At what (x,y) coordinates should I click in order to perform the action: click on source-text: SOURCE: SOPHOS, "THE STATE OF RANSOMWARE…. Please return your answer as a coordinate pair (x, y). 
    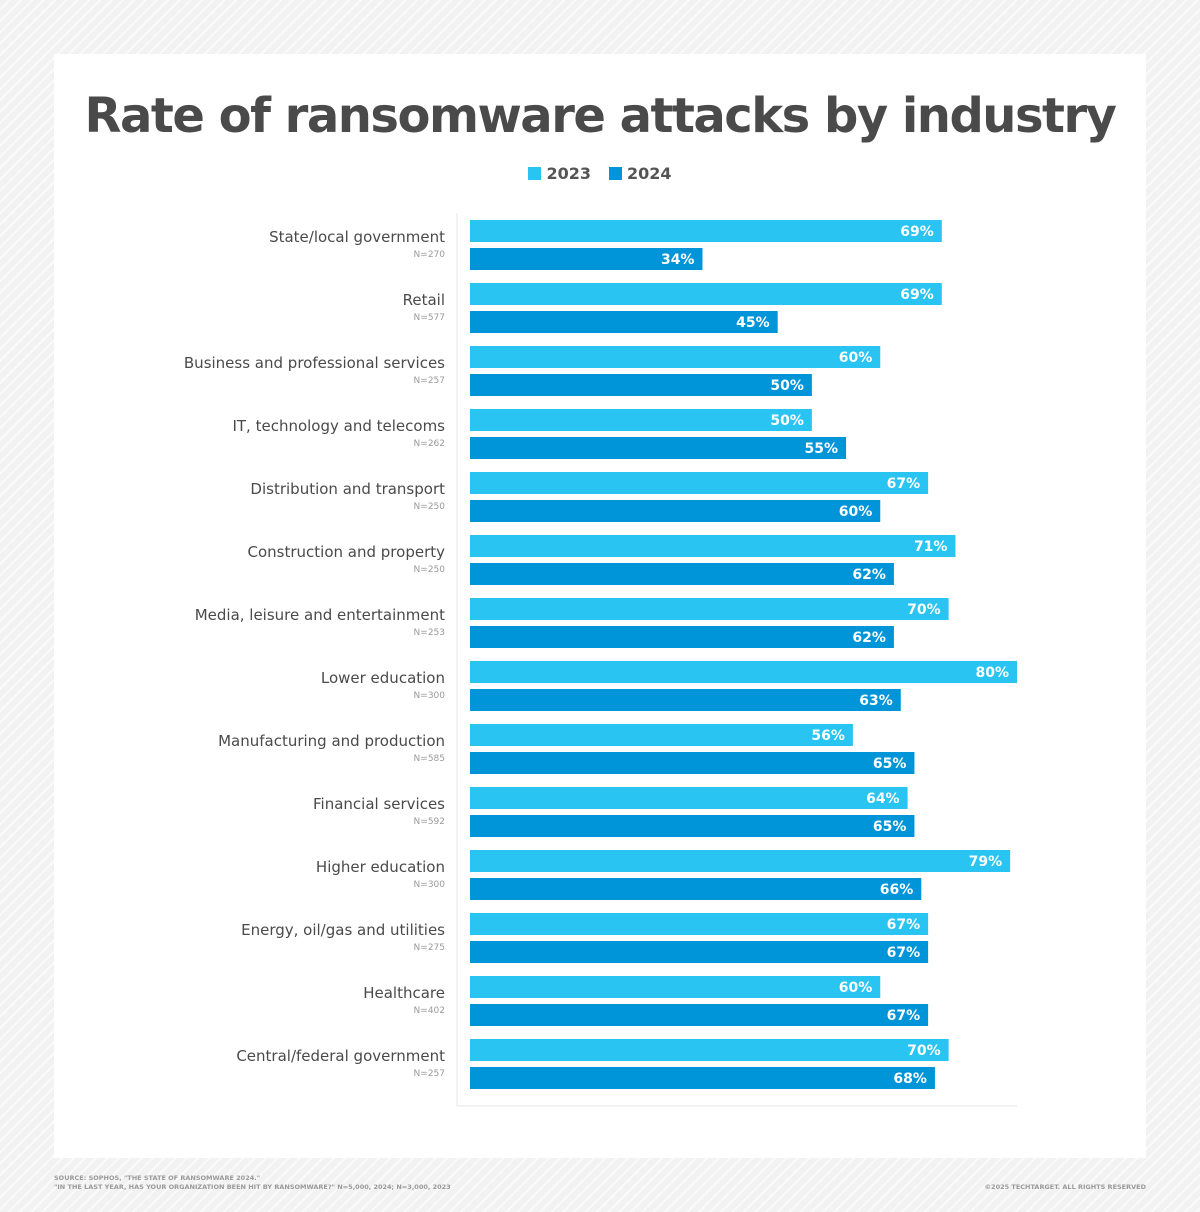
    Looking at the image, I should click on (157, 1178).